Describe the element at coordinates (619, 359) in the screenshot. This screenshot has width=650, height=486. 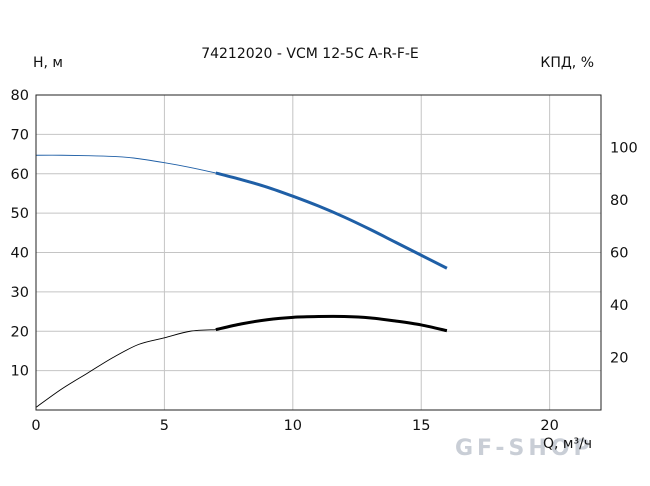
I see `y2-tick-label: 20` at that location.